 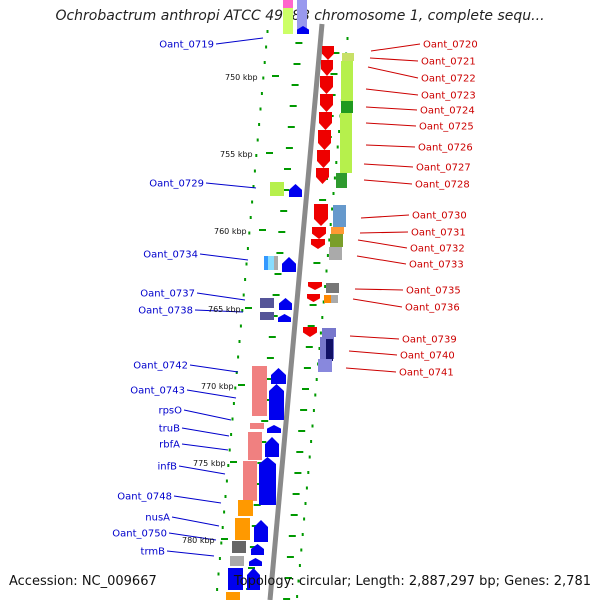 What do you see at coordinates (436, 265) in the screenshot?
I see `gene-label-right: Oant_0733` at bounding box center [436, 265].